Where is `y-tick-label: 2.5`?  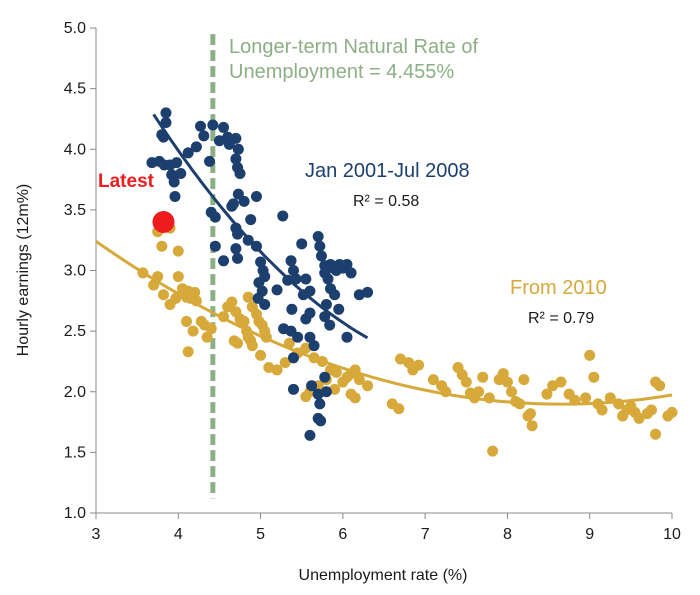
y-tick-label: 2.5 is located at coordinates (75, 331).